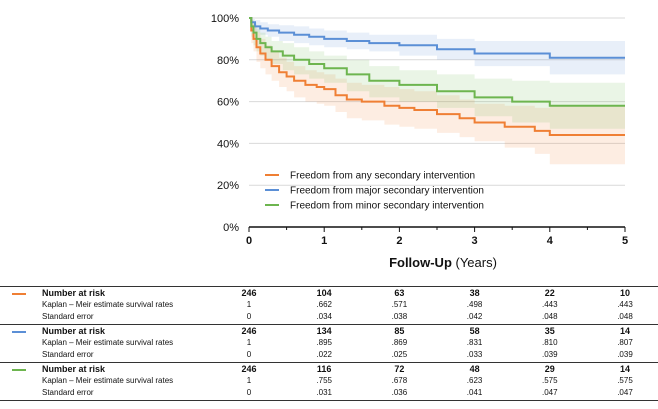 Image resolution: width=658 pixels, height=409 pixels. Describe the element at coordinates (474, 369) in the screenshot. I see `risk-cell: 48` at that location.